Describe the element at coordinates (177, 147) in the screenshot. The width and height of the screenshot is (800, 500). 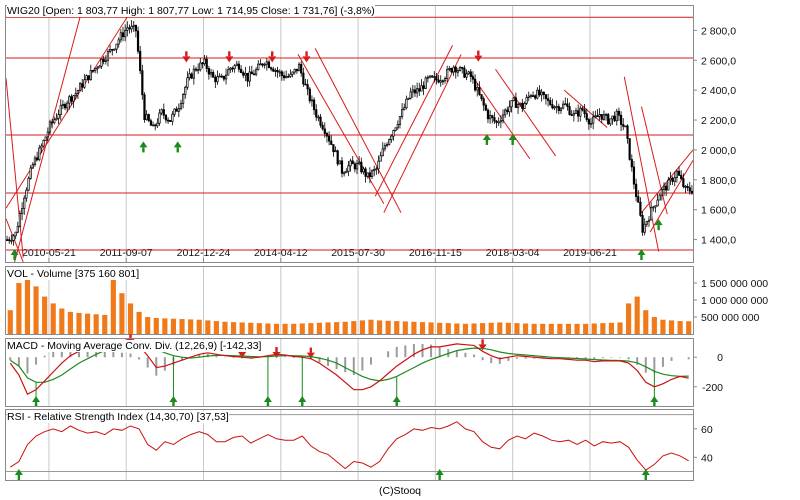
I see `buy-signal-arrow` at that location.